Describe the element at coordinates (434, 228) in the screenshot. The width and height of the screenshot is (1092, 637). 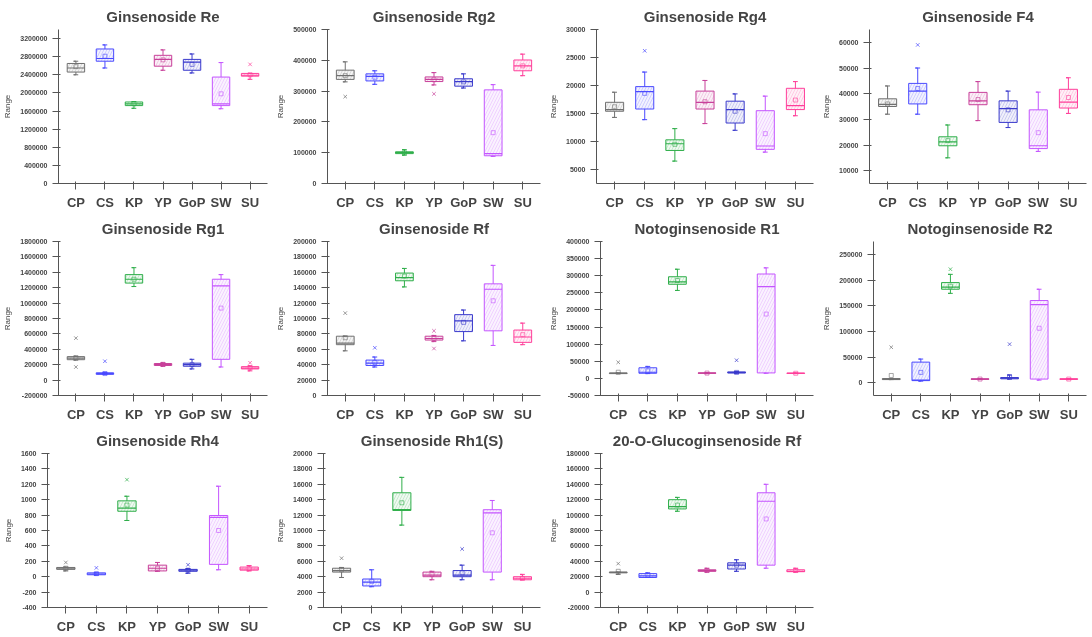
I see `chart-title: Ginsenoside Rf` at that location.